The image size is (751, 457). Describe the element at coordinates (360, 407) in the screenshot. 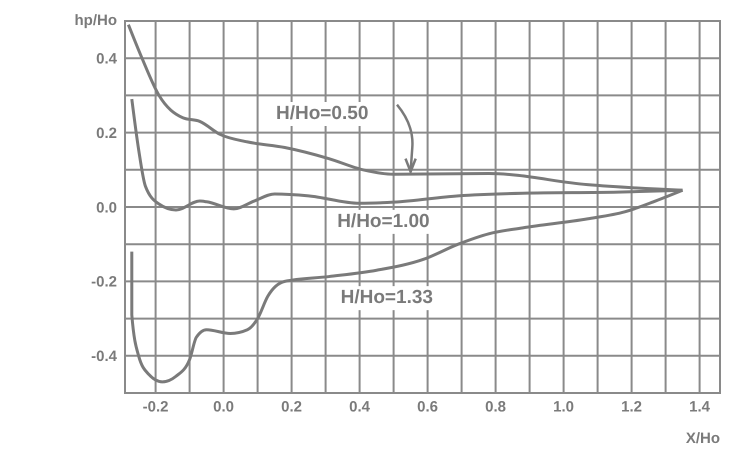

I see `x-tick-label: 0.4` at that location.